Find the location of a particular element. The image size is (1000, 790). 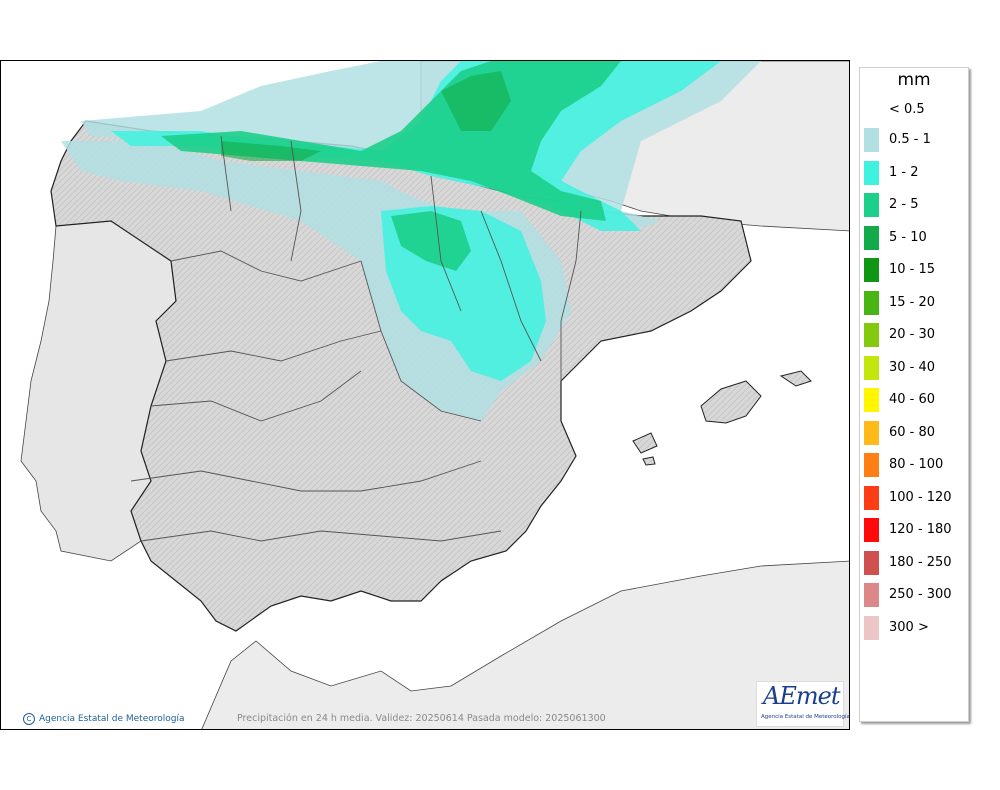

legend-label: 60 - 80 is located at coordinates (912, 432).